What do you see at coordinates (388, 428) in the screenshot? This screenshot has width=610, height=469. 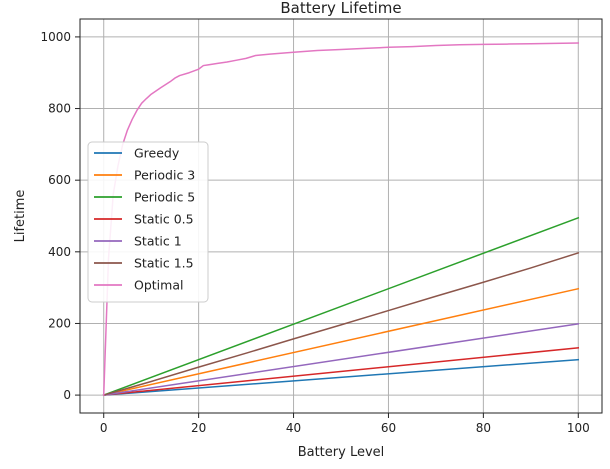 I see `x-tick-label: 60` at bounding box center [388, 428].